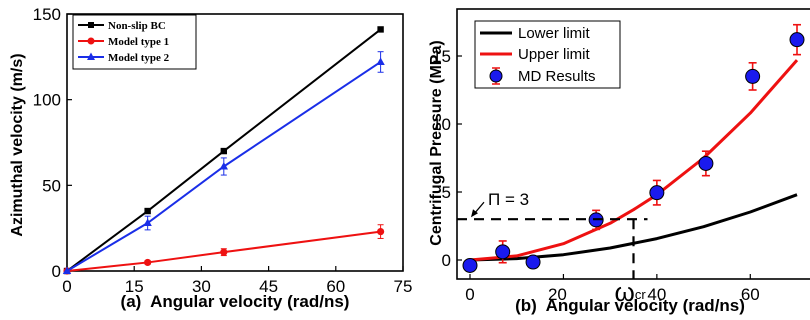 The height and width of the screenshot is (320, 810). I want to click on legend-circle-marker, so click(91, 41).